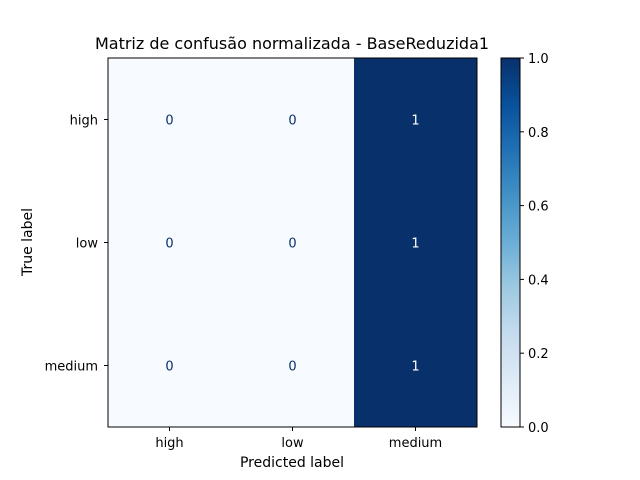 This screenshot has height=480, width=640. What do you see at coordinates (510, 242) in the screenshot?
I see `colorbar` at bounding box center [510, 242].